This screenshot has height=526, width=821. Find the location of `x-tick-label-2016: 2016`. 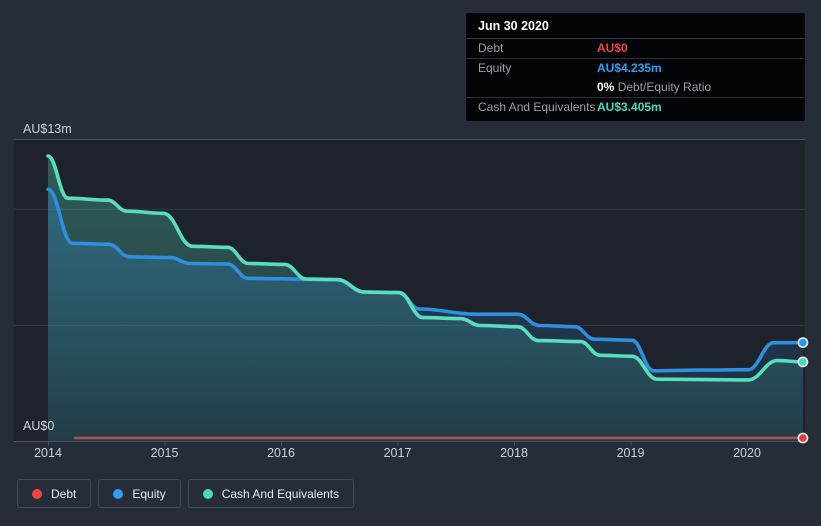

x-tick-label-2016: 2016 is located at coordinates (281, 453).